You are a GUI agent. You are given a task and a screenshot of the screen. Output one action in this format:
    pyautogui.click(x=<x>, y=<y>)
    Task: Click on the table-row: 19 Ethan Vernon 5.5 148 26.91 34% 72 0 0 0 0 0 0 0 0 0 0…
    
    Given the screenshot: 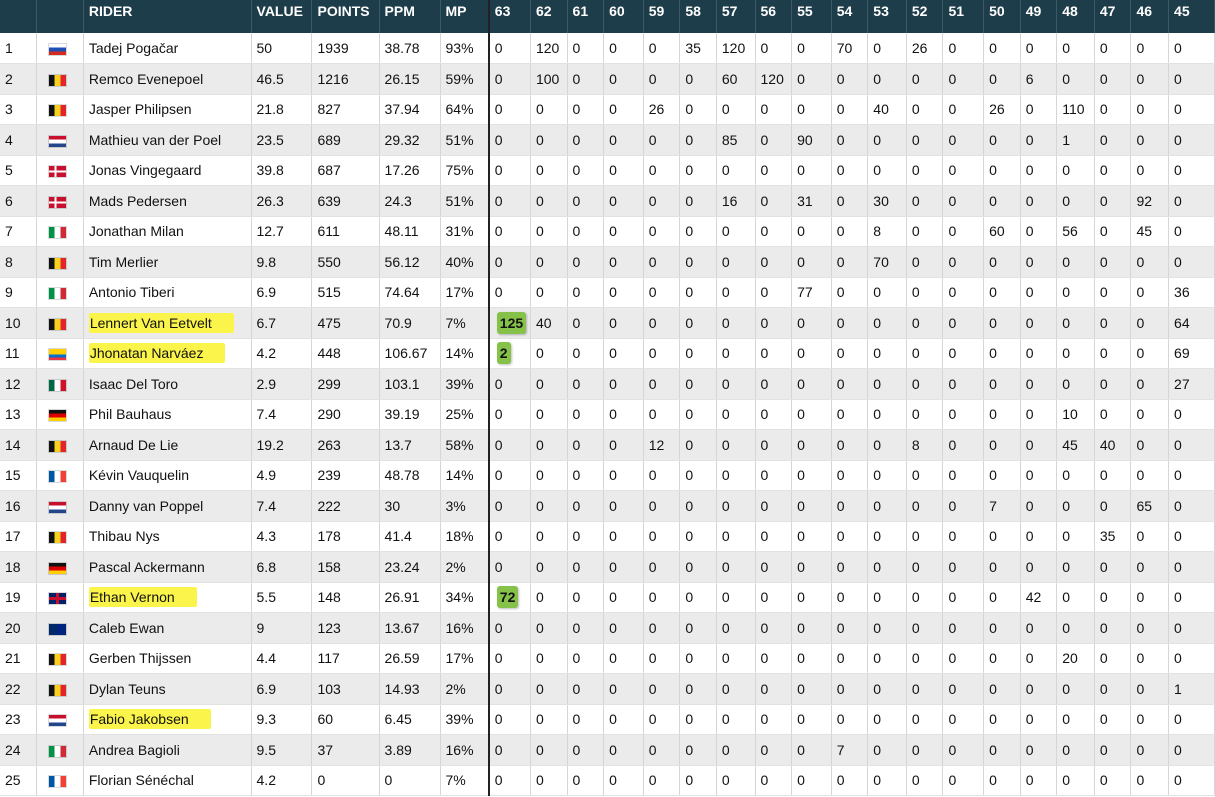 What is the action you would take?
    pyautogui.click(x=607, y=597)
    